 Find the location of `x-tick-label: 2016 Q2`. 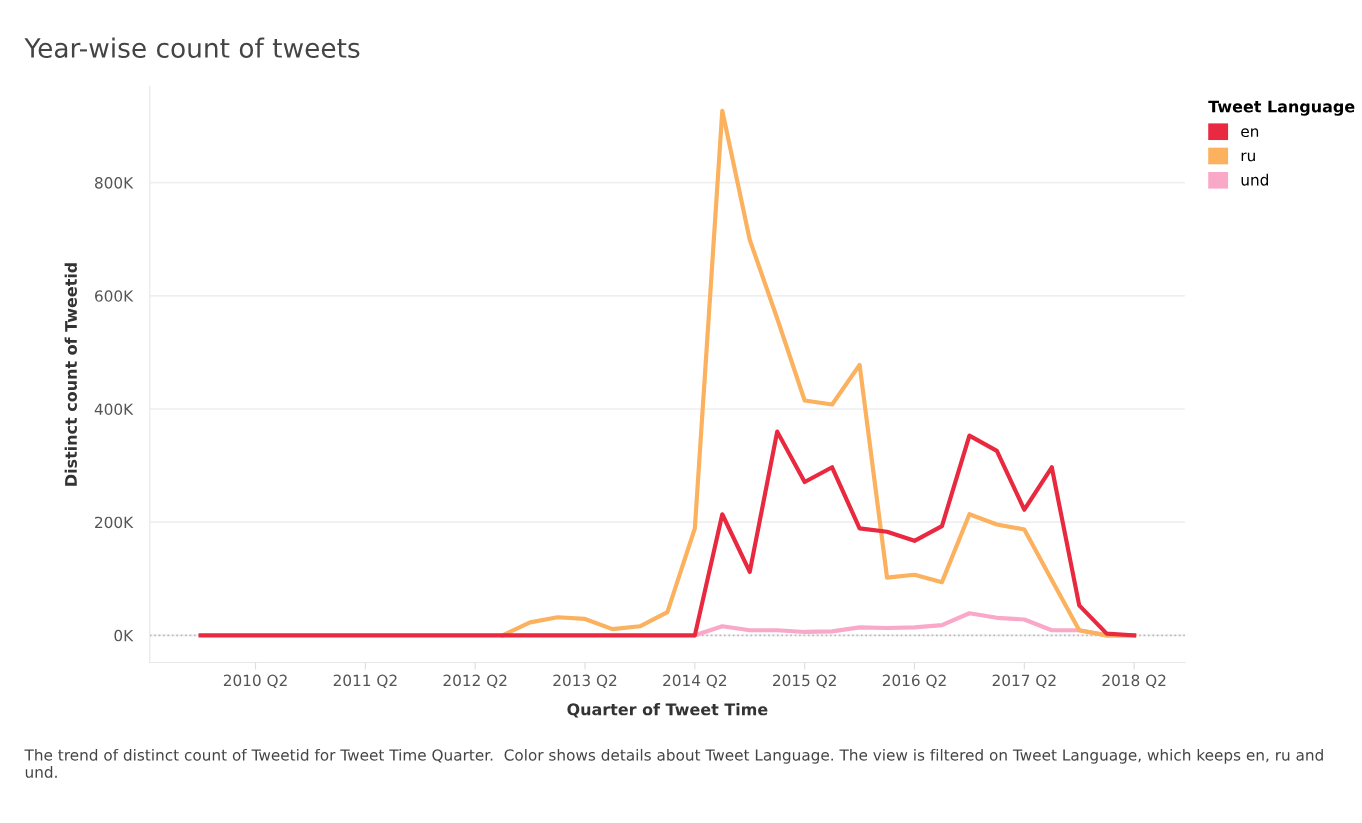

x-tick-label: 2016 Q2 is located at coordinates (914, 681).